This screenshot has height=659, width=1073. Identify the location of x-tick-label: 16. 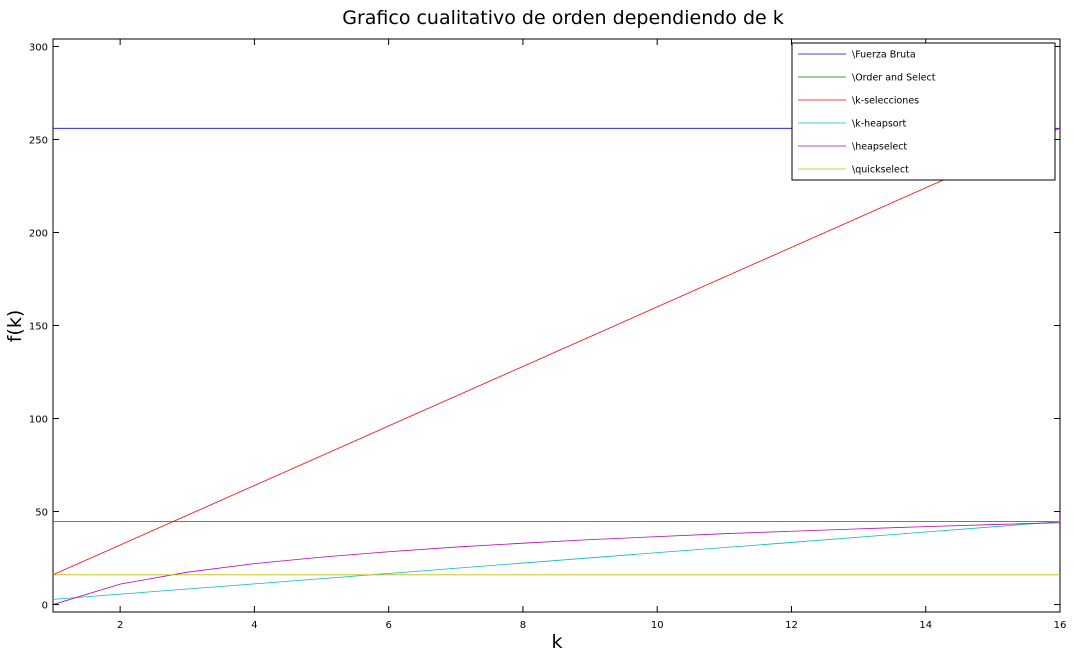
(1060, 625).